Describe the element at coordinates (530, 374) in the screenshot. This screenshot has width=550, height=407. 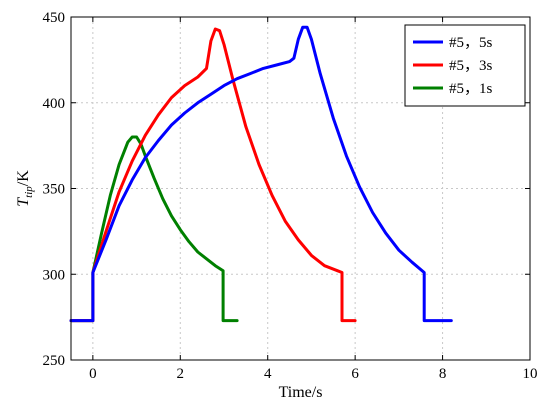
I see `x-tick-label: 10` at that location.